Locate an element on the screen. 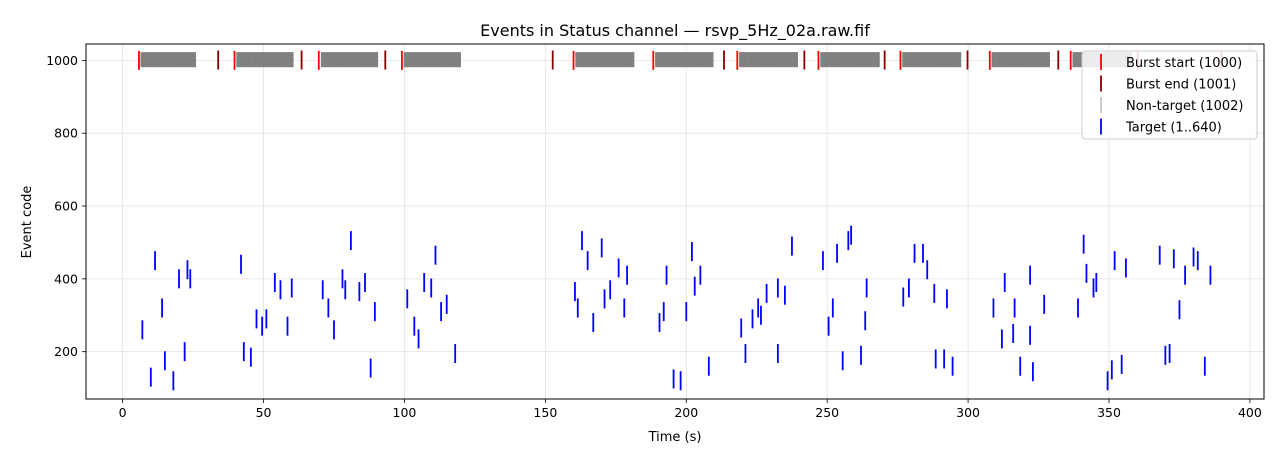 Image resolution: width=1280 pixels, height=472 pixels. x-tick-label: 300 is located at coordinates (968, 412).